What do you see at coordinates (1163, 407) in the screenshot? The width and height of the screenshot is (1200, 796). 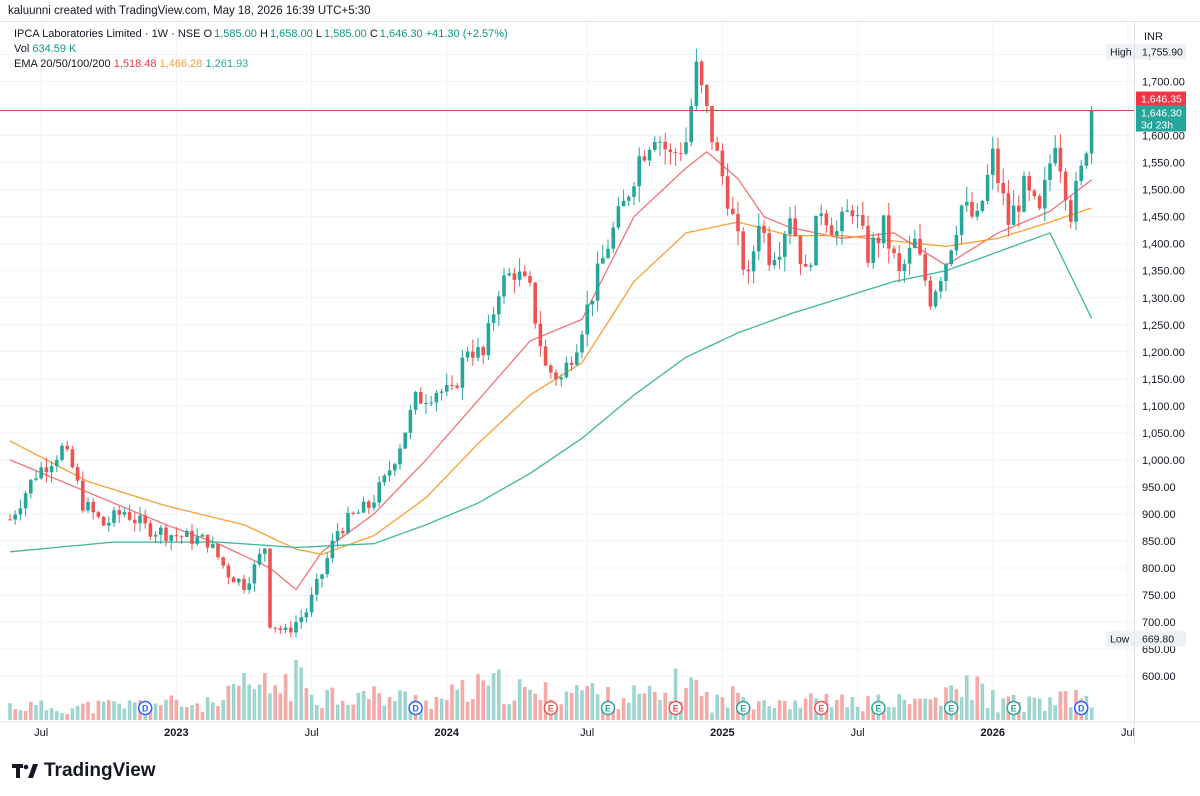 I see `y-tick-label: 1,100.00` at bounding box center [1163, 407].